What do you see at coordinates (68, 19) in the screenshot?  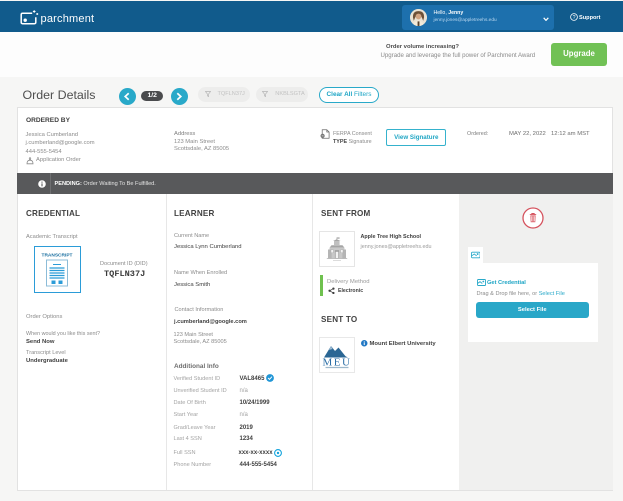 I see `svg-text: parchment` at bounding box center [68, 19].